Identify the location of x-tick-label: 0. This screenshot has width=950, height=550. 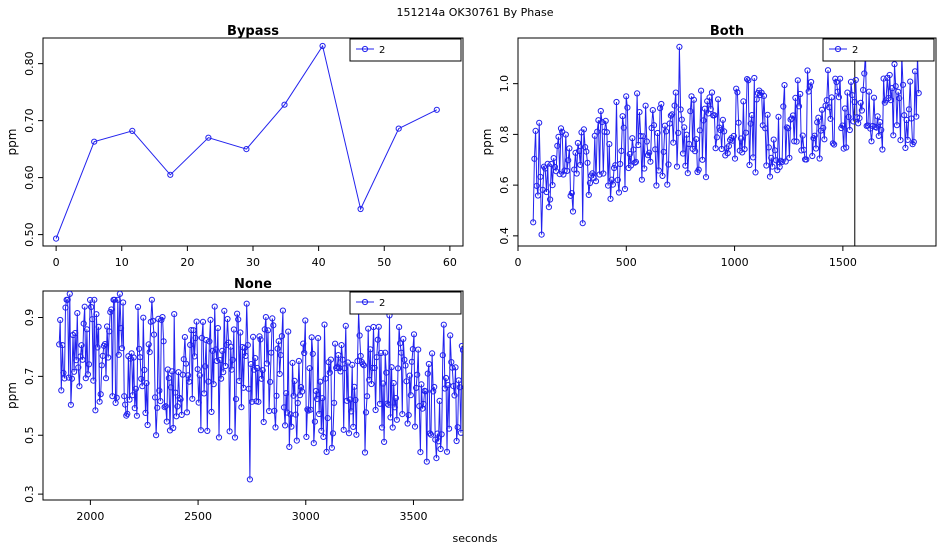
(56, 262).